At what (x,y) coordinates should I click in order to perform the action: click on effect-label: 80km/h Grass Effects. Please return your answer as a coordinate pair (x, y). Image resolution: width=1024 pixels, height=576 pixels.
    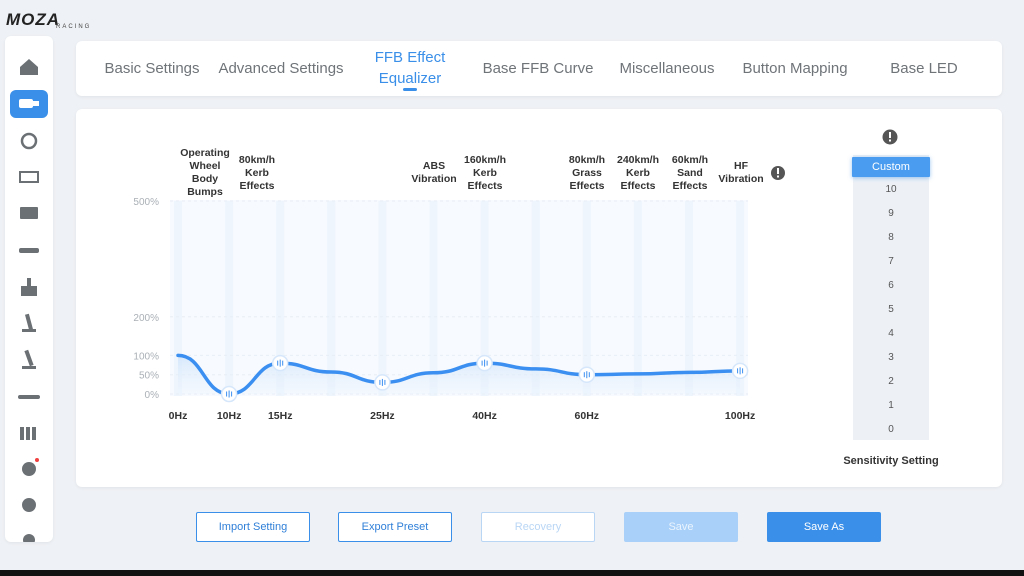
    Looking at the image, I should click on (587, 172).